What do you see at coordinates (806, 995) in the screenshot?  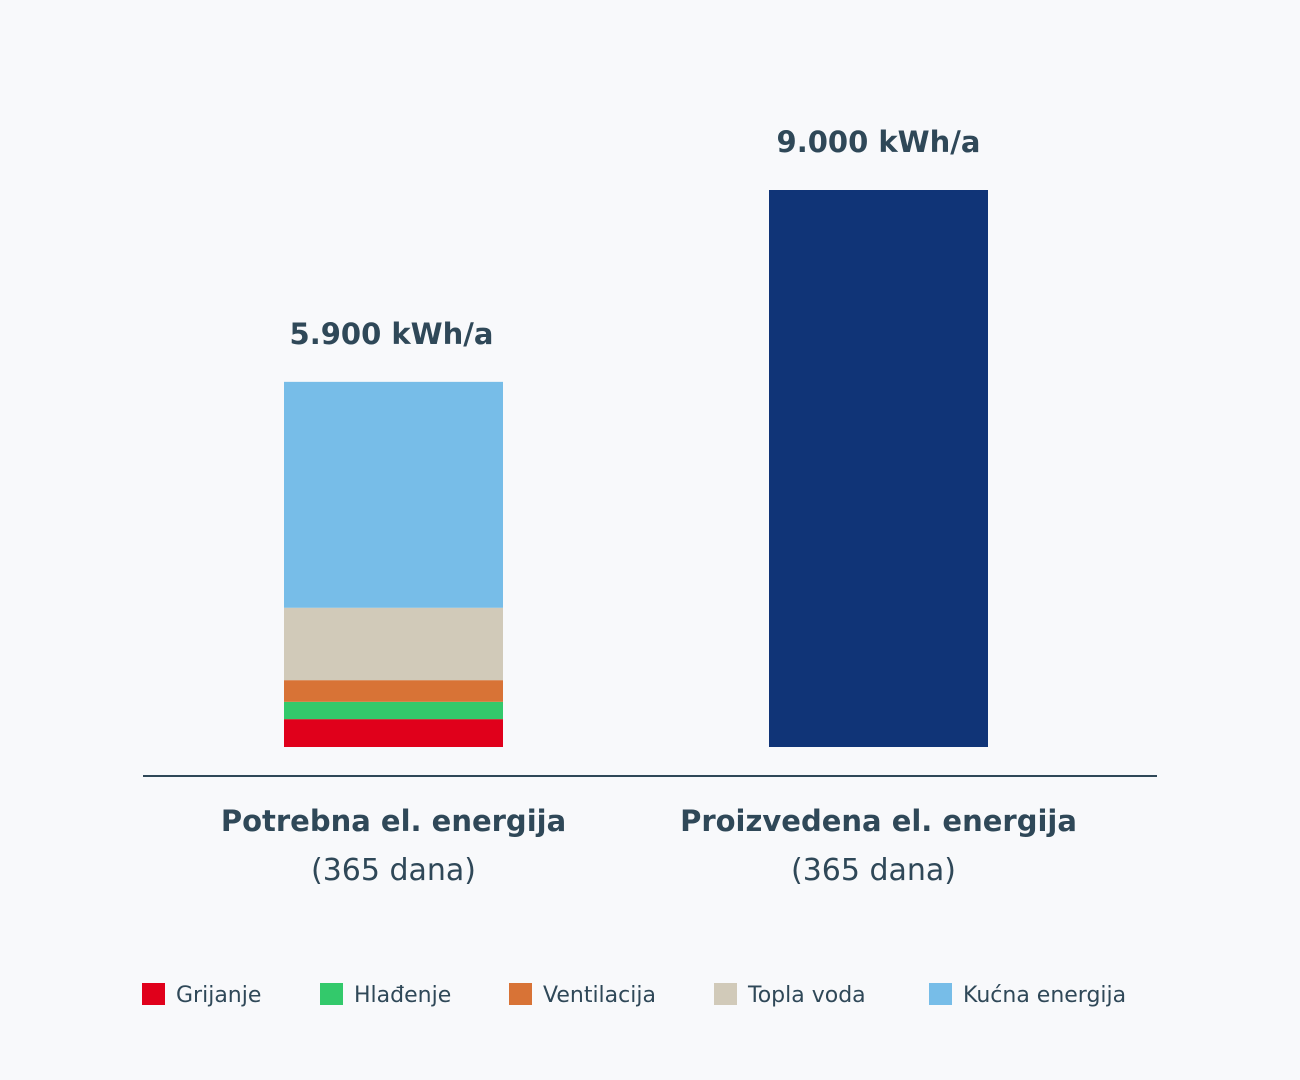 I see `legend-label-topla-voda: Topla voda` at bounding box center [806, 995].